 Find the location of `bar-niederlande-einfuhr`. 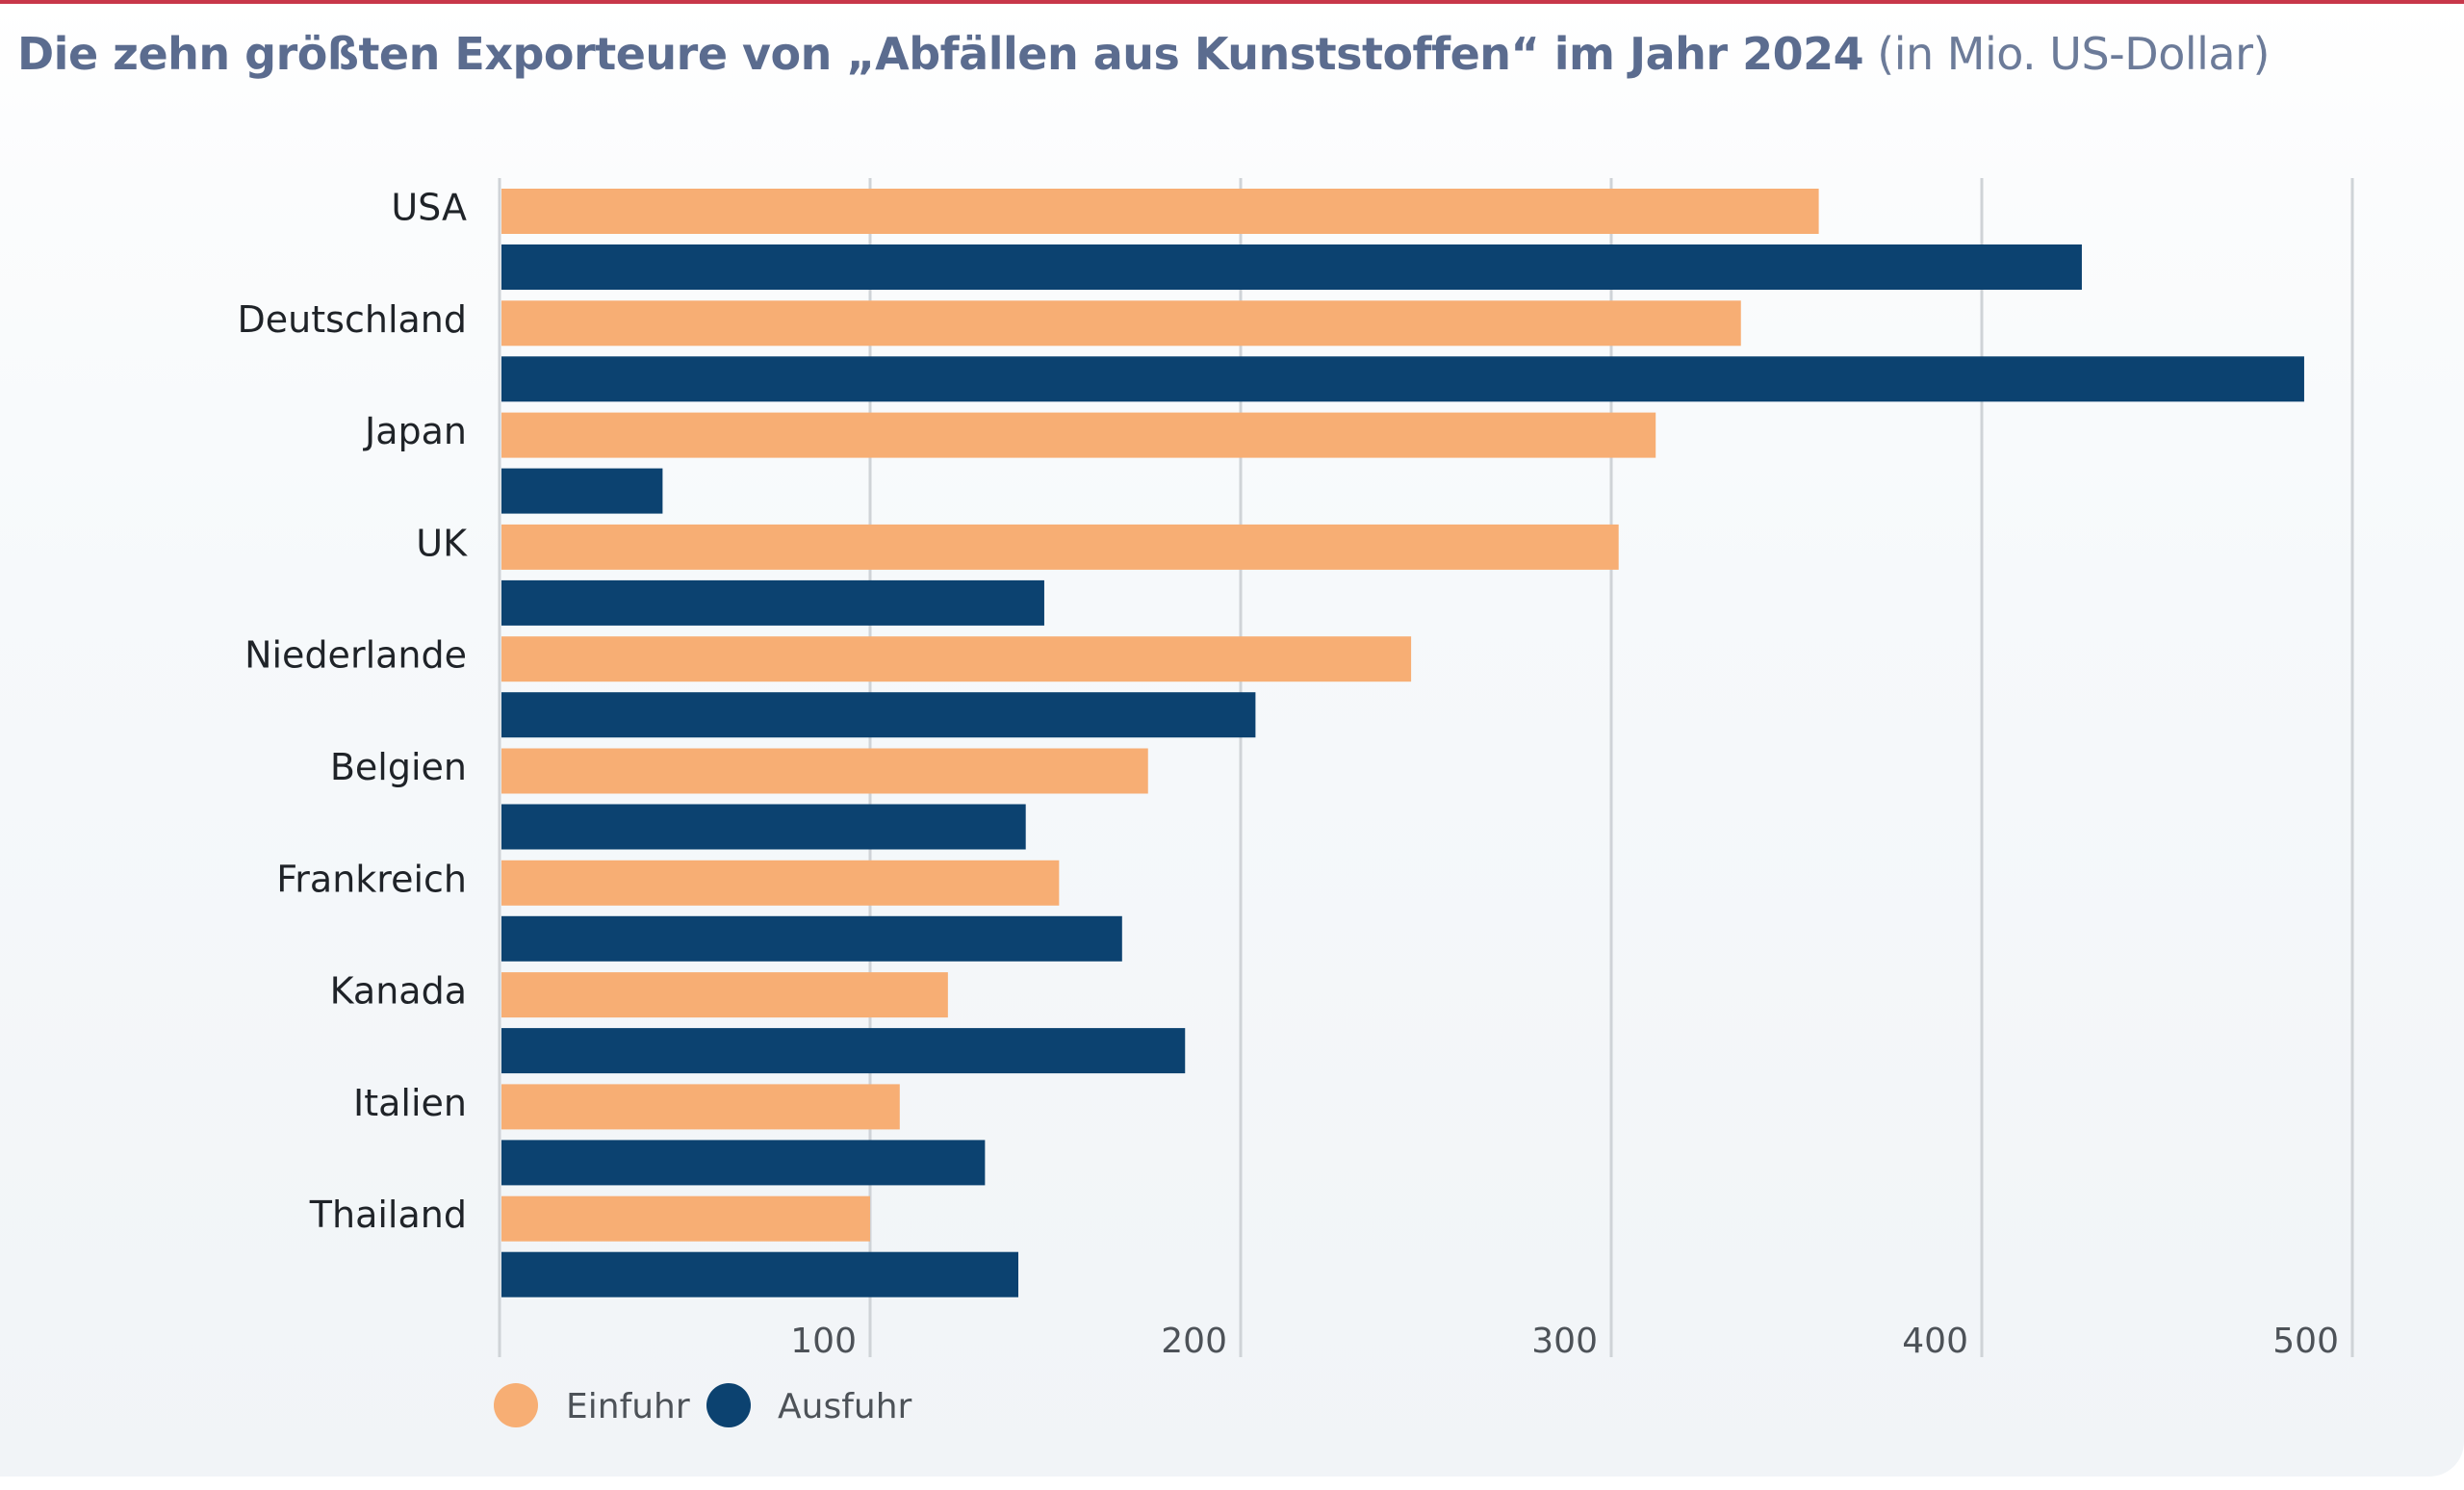

bar-niederlande-einfuhr is located at coordinates (956, 659).